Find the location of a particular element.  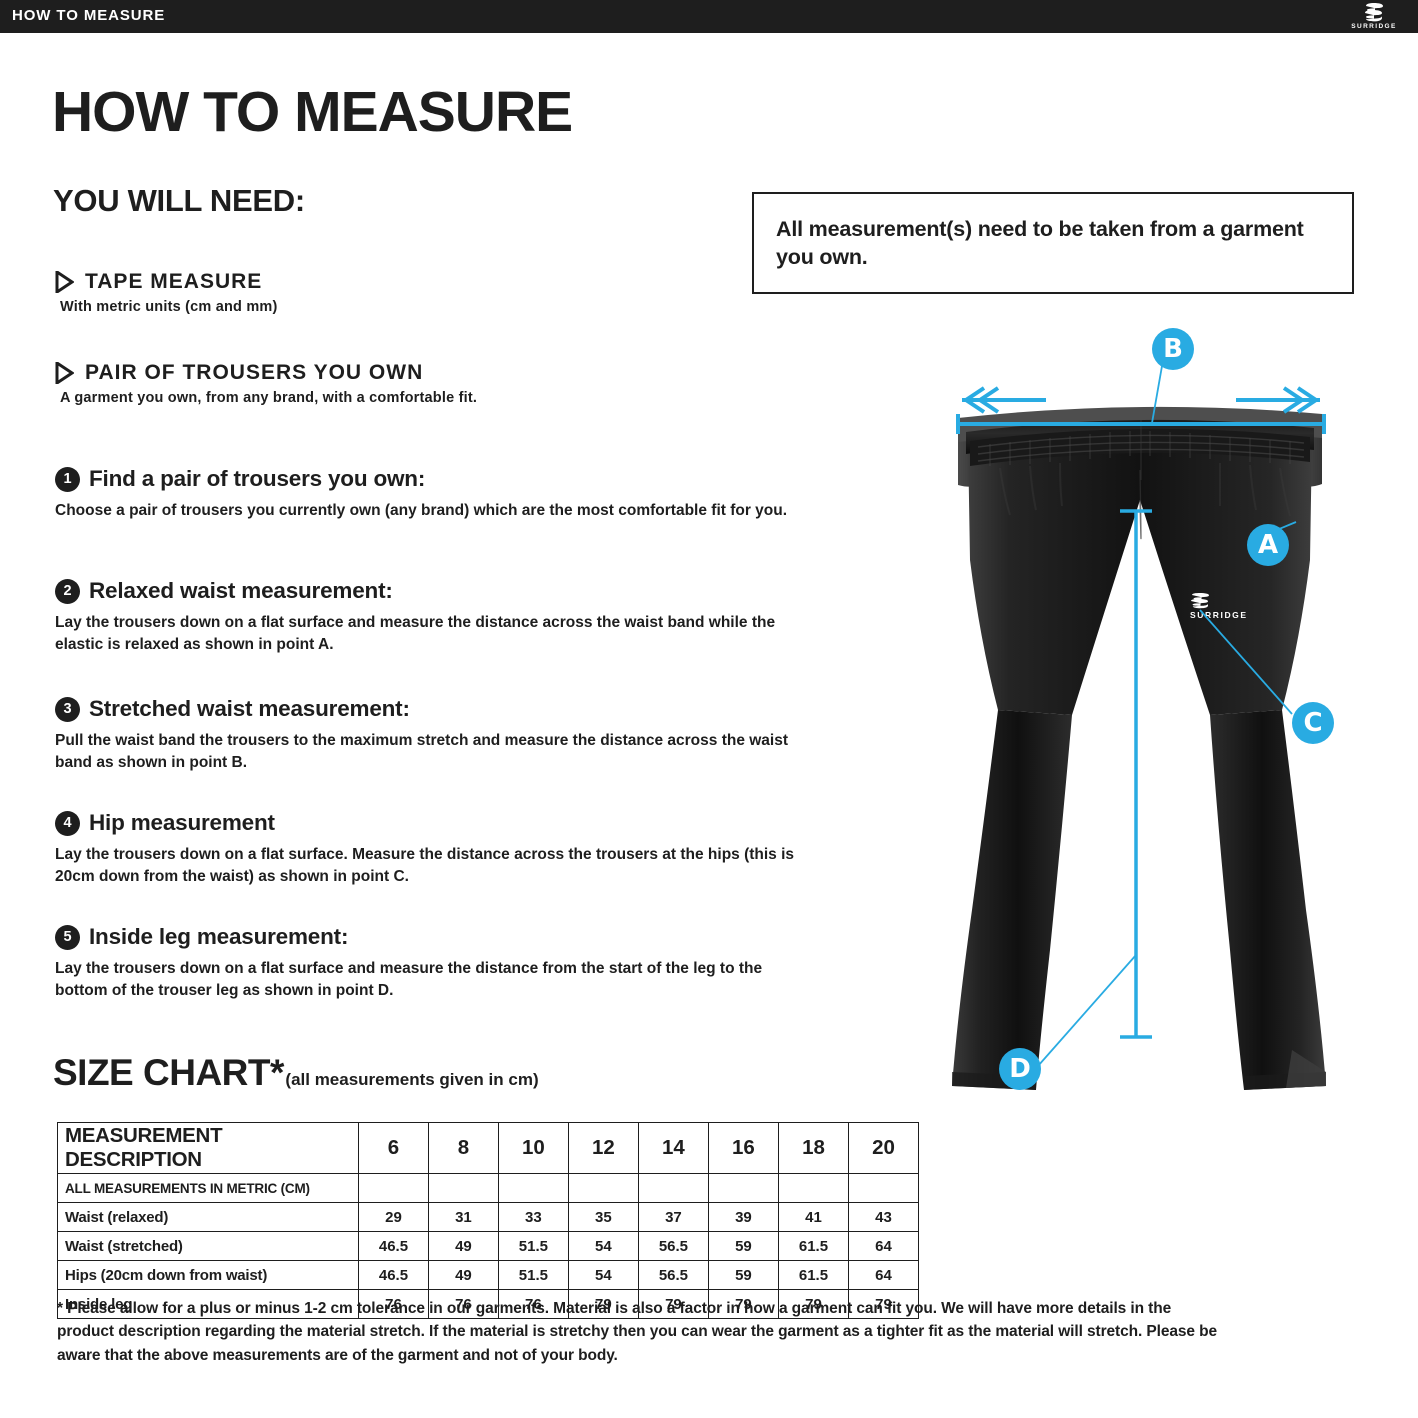

callout-b-leader is located at coordinates (1157, 394).